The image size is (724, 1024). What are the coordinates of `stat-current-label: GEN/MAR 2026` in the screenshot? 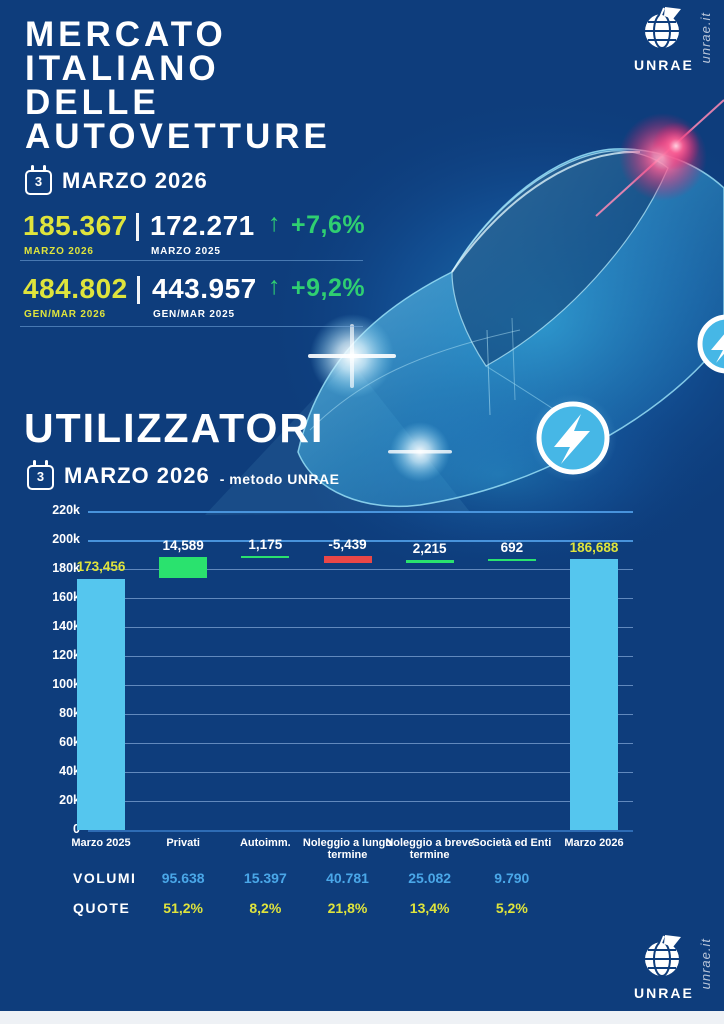 It's located at (65, 314).